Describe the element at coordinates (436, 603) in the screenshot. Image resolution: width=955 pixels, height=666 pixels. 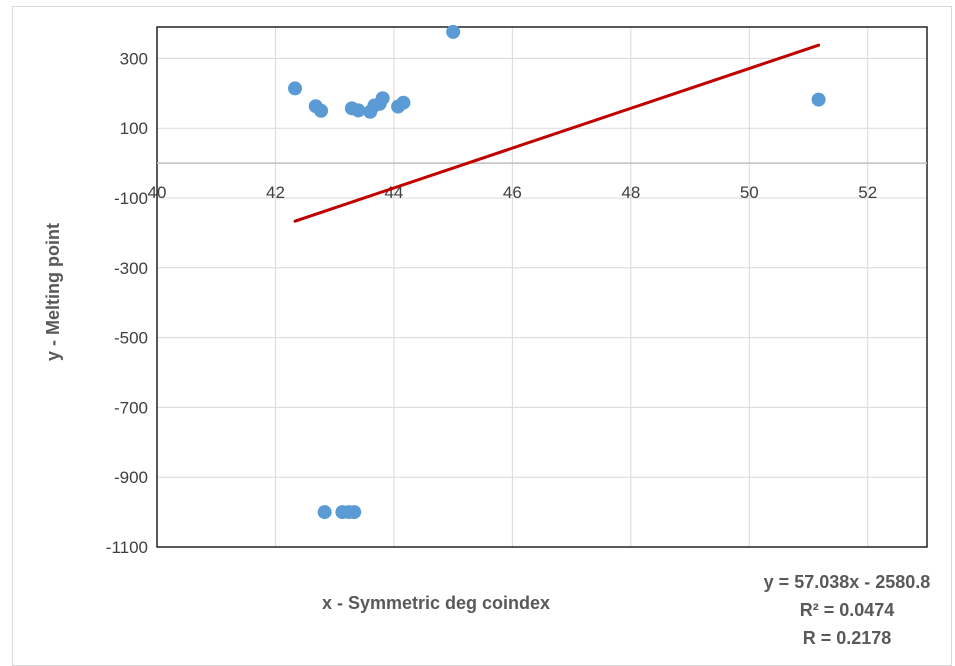
I see `x-axis-title: x - Symmetric deg coindex` at that location.